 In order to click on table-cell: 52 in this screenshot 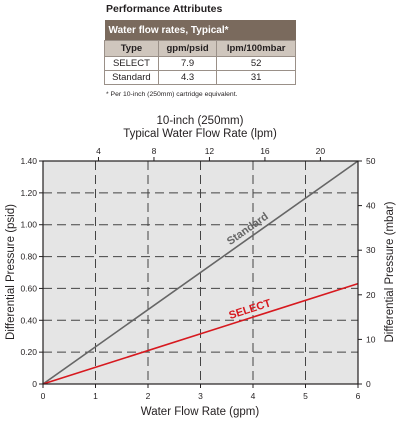, I will do `click(256, 63)`.